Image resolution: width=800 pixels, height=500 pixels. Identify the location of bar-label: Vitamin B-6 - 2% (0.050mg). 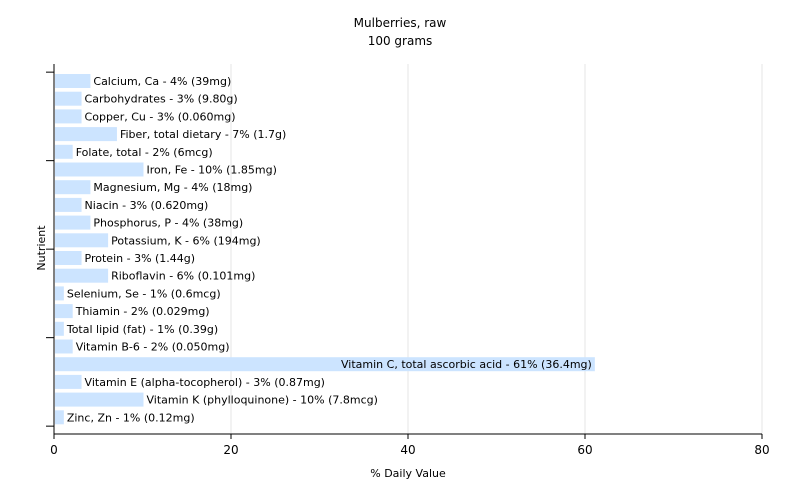
(153, 347).